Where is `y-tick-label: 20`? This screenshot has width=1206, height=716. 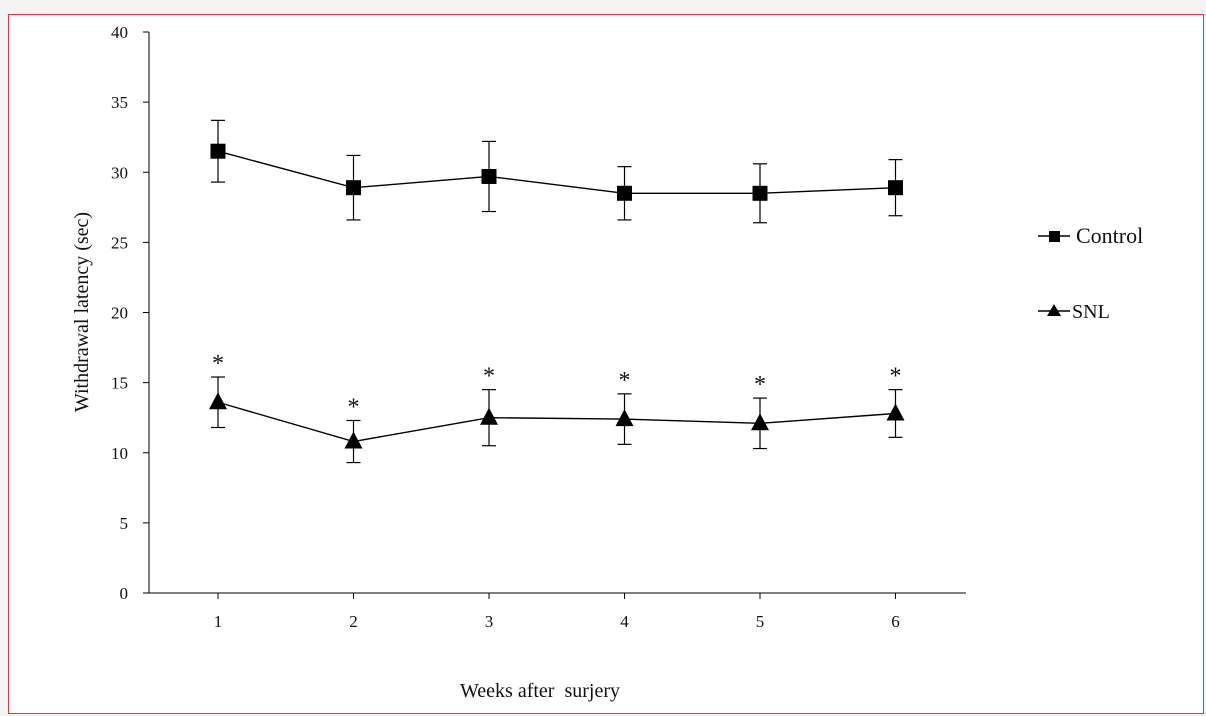
y-tick-label: 20 is located at coordinates (119, 313).